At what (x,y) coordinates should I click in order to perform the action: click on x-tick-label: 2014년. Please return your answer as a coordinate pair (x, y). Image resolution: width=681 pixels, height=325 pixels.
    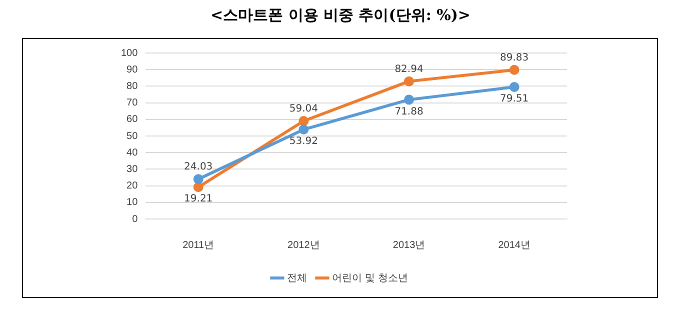
    Looking at the image, I should click on (514, 245).